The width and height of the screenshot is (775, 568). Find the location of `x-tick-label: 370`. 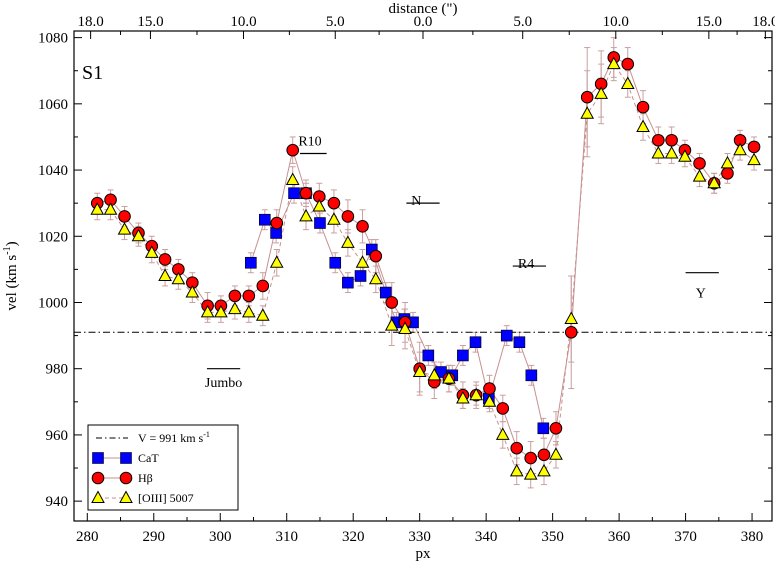

x-tick-label: 370 is located at coordinates (685, 537).